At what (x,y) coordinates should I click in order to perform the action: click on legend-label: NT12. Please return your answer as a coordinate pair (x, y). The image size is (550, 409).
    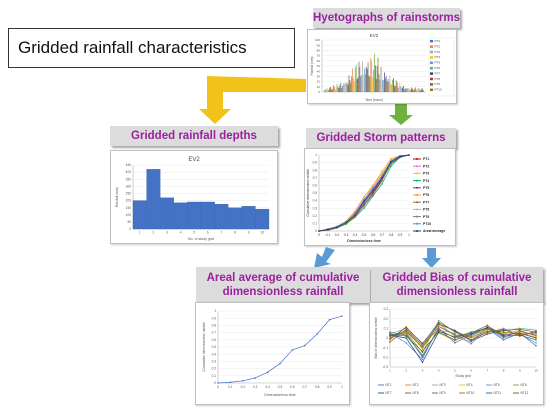
    Looking at the image, I should click on (525, 393).